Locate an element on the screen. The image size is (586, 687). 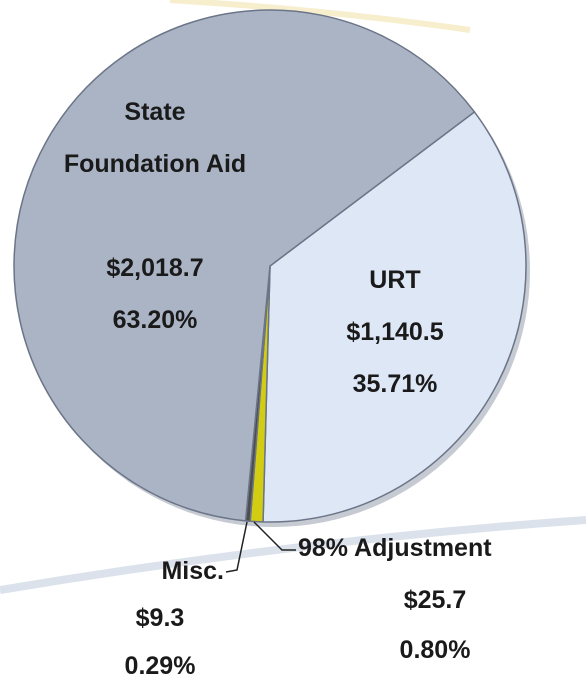
slice-percent: 0.80% is located at coordinates (435, 650).